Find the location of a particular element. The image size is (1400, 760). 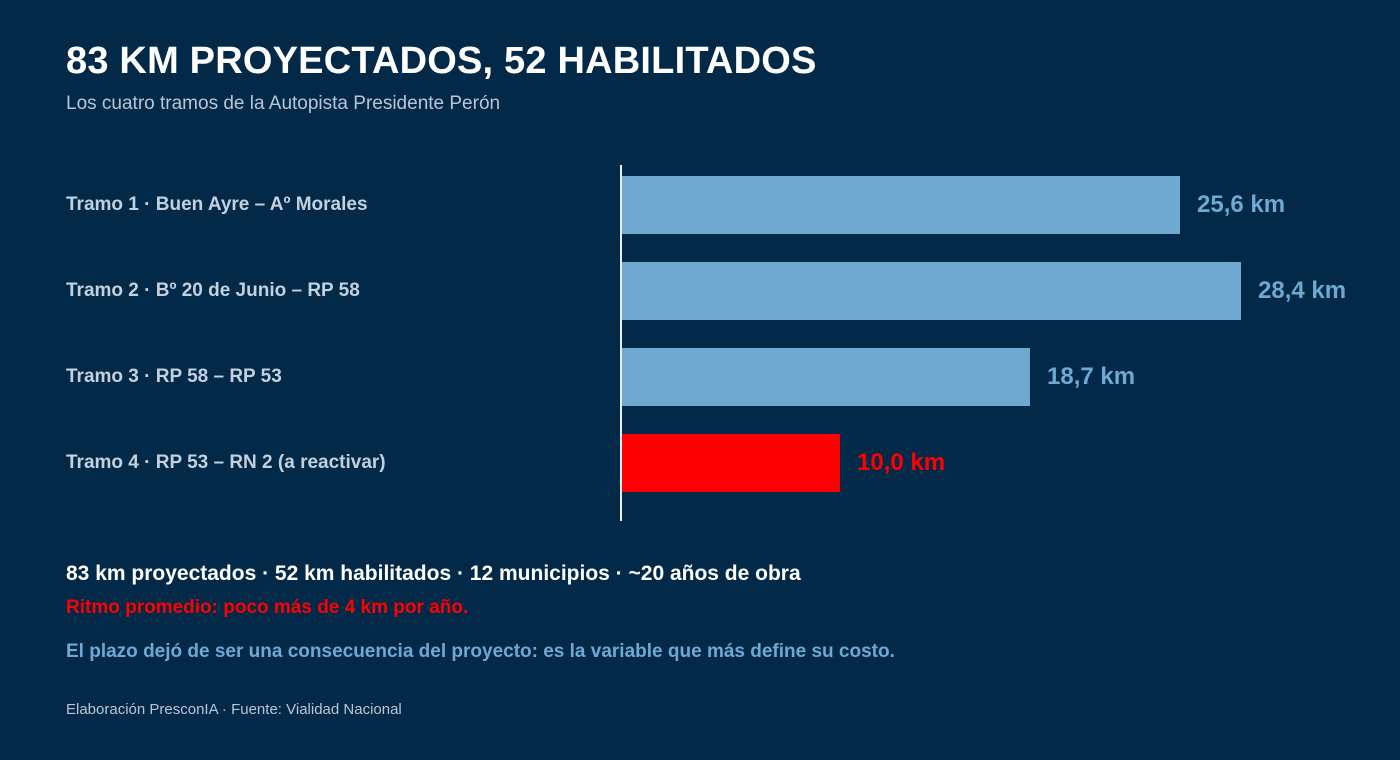

chart-title: 83 KM PROYECTADOS, 52 HABILITADOS is located at coordinates (441, 61).